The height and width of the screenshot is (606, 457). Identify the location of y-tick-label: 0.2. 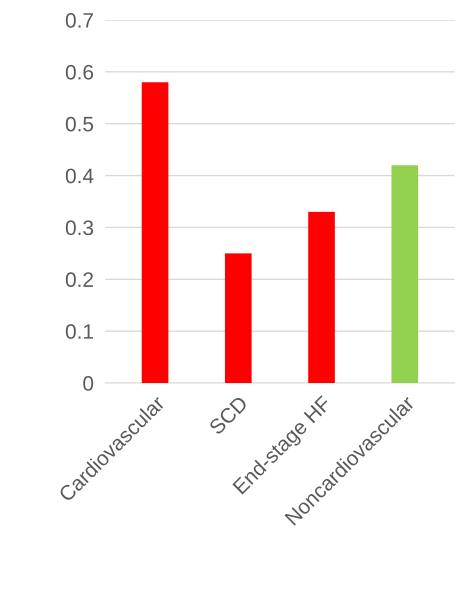
(79, 280).